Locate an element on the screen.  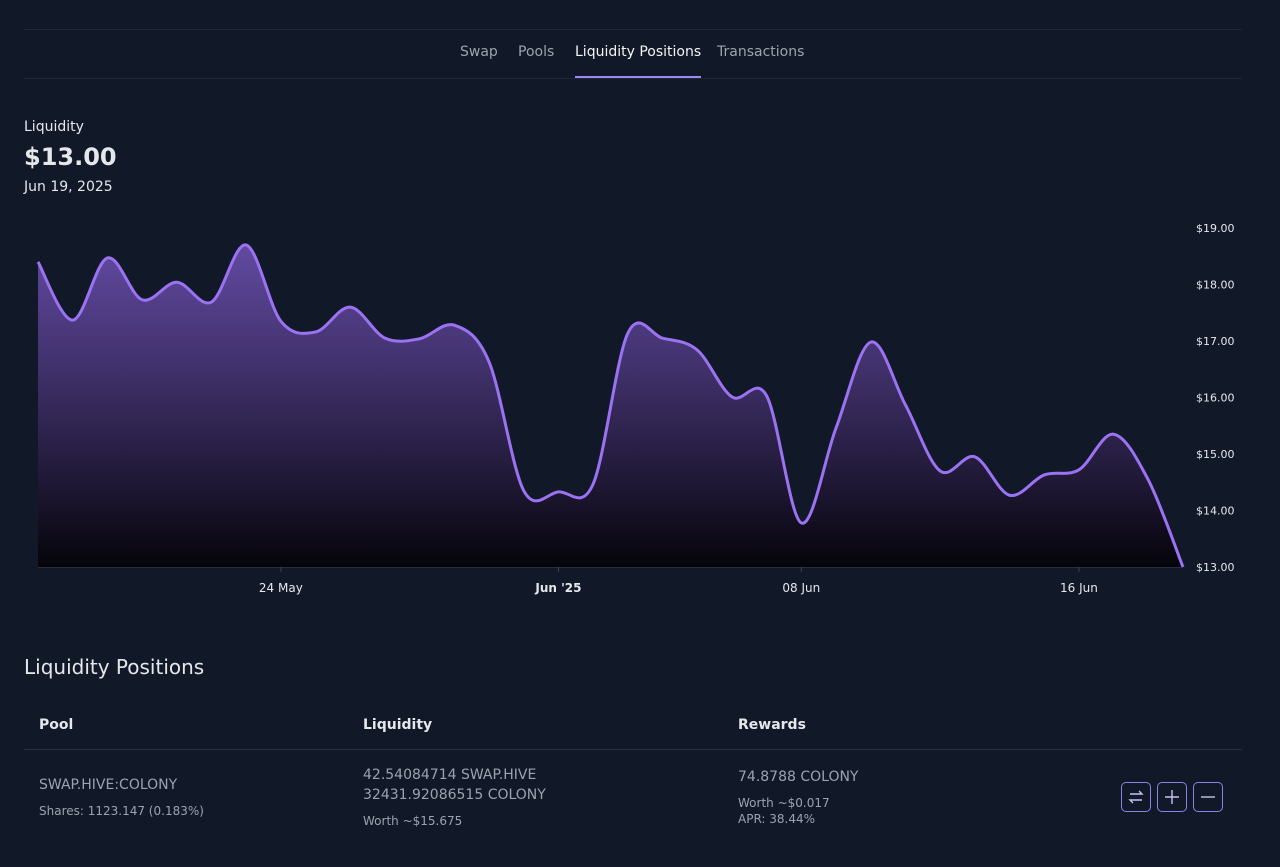
swap-icon is located at coordinates (1136, 797).